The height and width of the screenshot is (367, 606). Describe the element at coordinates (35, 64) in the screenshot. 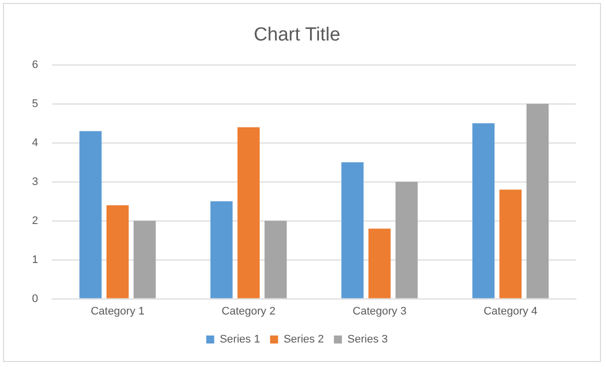

I see `y-tick-label: 6` at that location.